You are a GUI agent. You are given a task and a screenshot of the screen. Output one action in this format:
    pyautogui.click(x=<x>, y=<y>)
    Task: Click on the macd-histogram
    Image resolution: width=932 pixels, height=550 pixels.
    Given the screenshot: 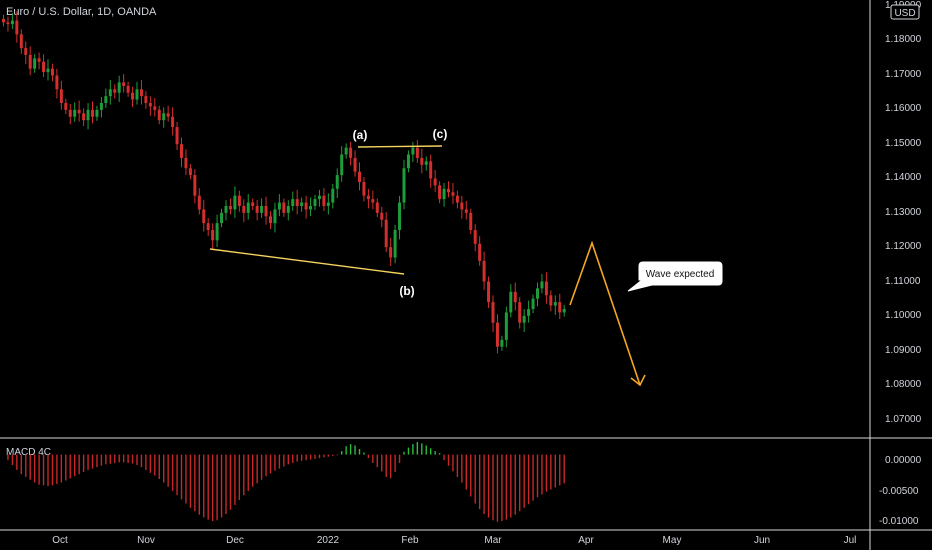 What is the action you would take?
    pyautogui.click(x=284, y=482)
    